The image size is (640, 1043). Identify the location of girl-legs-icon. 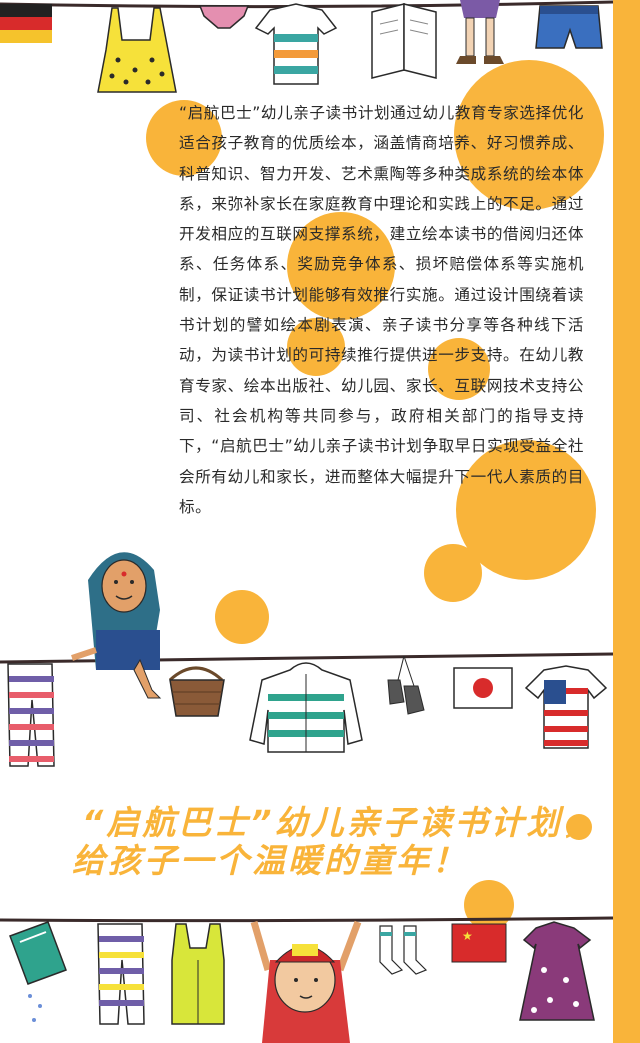
(480, 32).